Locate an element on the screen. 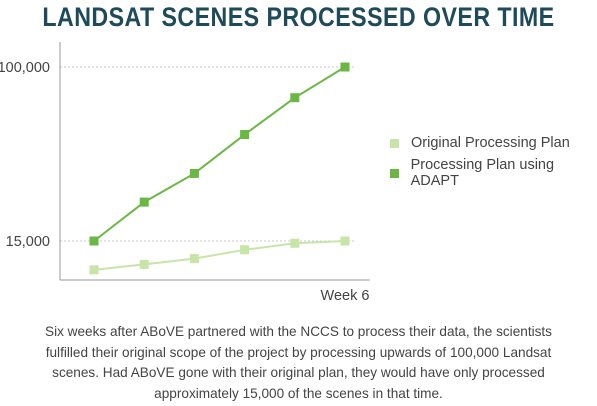  x-tick-label: Week 6 is located at coordinates (345, 296).